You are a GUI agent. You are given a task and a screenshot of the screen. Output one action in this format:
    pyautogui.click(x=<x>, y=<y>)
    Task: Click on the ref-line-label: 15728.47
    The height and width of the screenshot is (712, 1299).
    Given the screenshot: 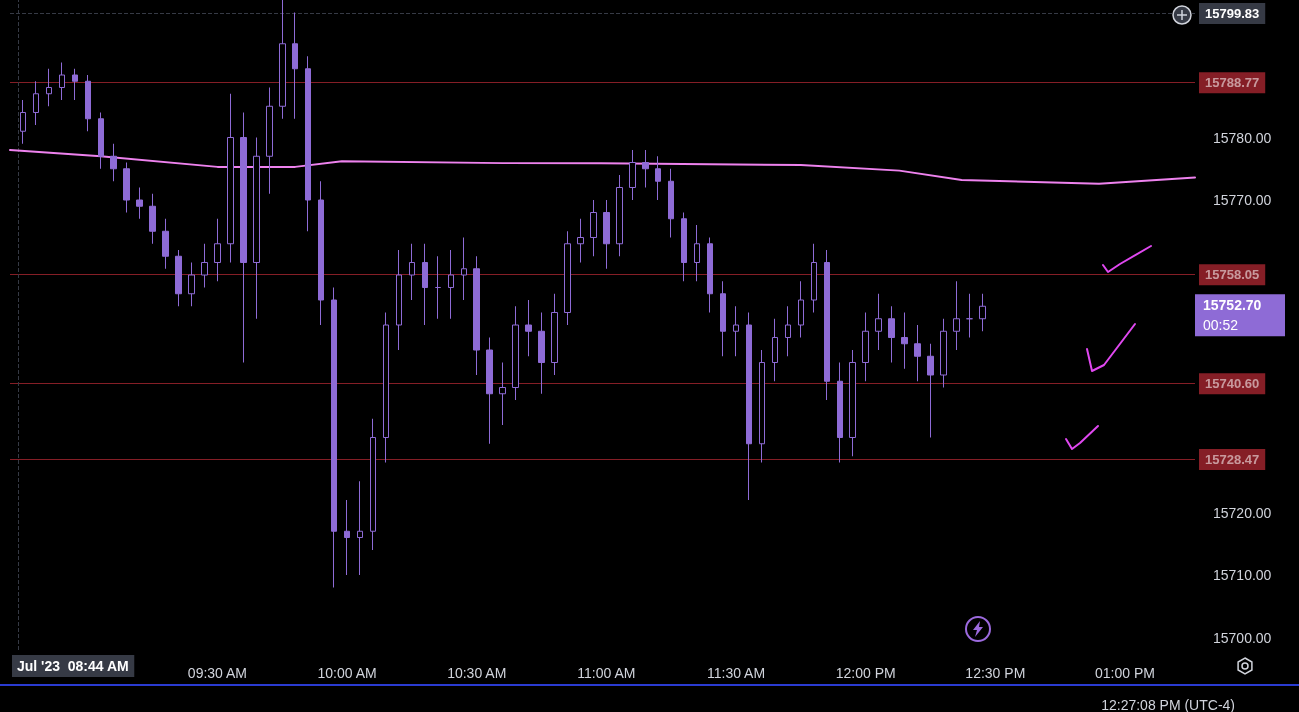 What is the action you would take?
    pyautogui.click(x=1232, y=460)
    